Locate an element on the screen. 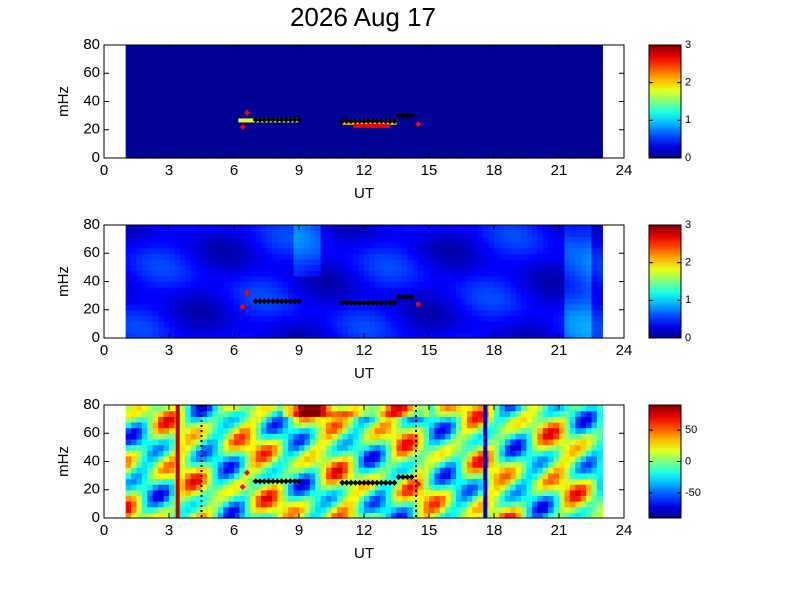 Image resolution: width=801 pixels, height=600 pixels. y-tick-label: 80 is located at coordinates (91, 224).